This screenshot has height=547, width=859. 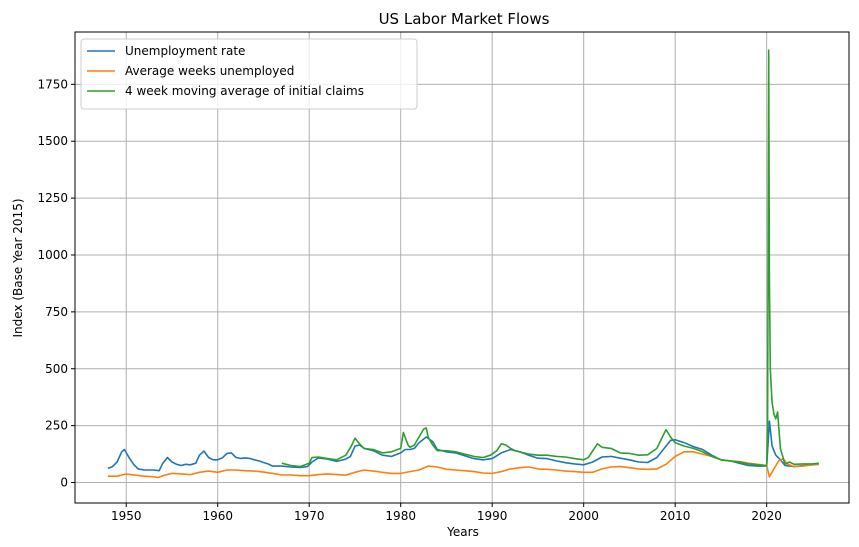 What do you see at coordinates (583, 516) in the screenshot?
I see `x-tick-label: 2000` at bounding box center [583, 516].